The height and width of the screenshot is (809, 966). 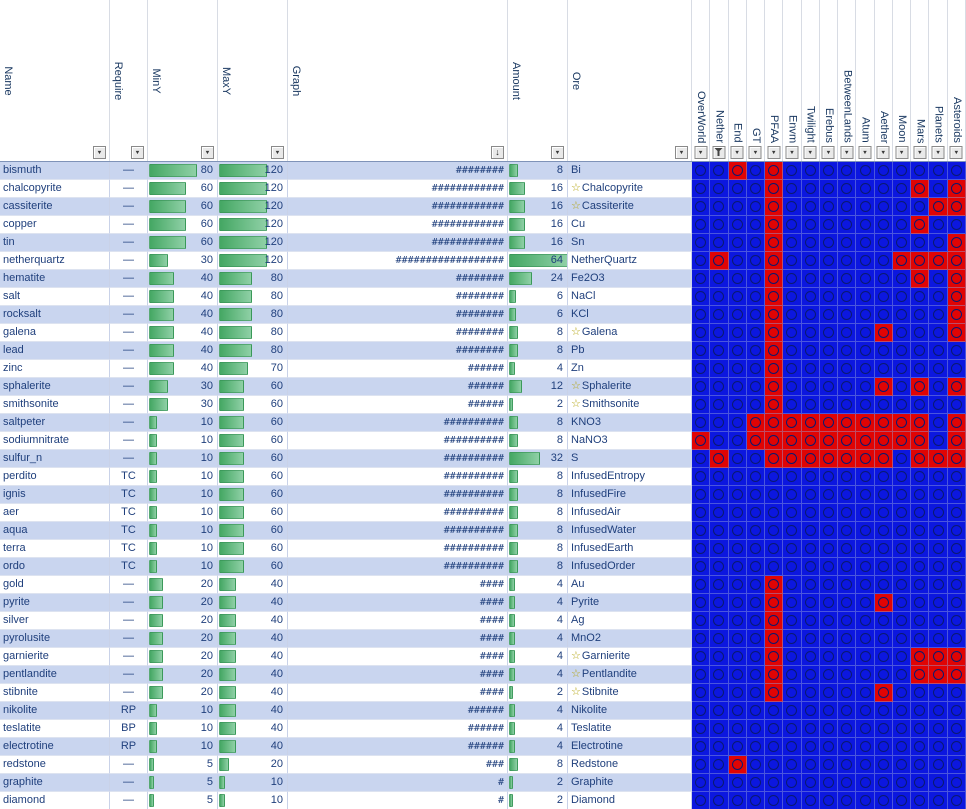 I want to click on cell-ore: Fe2O3, so click(x=630, y=279).